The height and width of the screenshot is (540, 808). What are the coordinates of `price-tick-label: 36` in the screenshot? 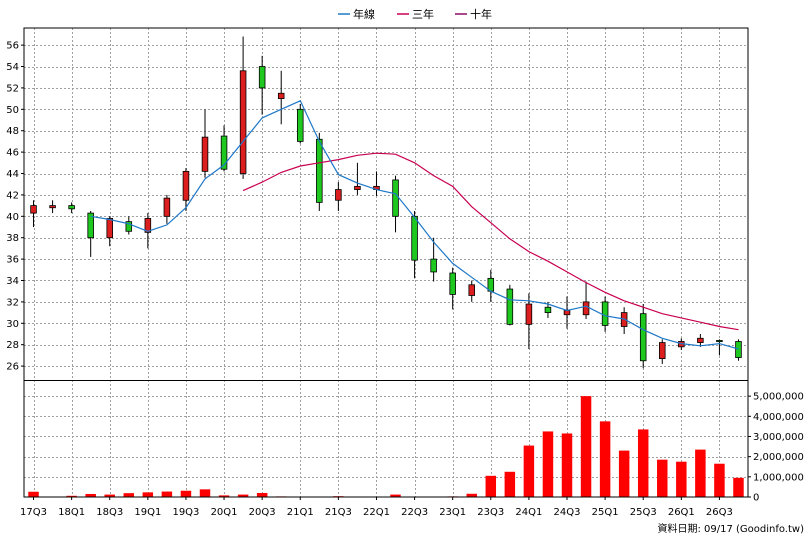 It's located at (12, 260).